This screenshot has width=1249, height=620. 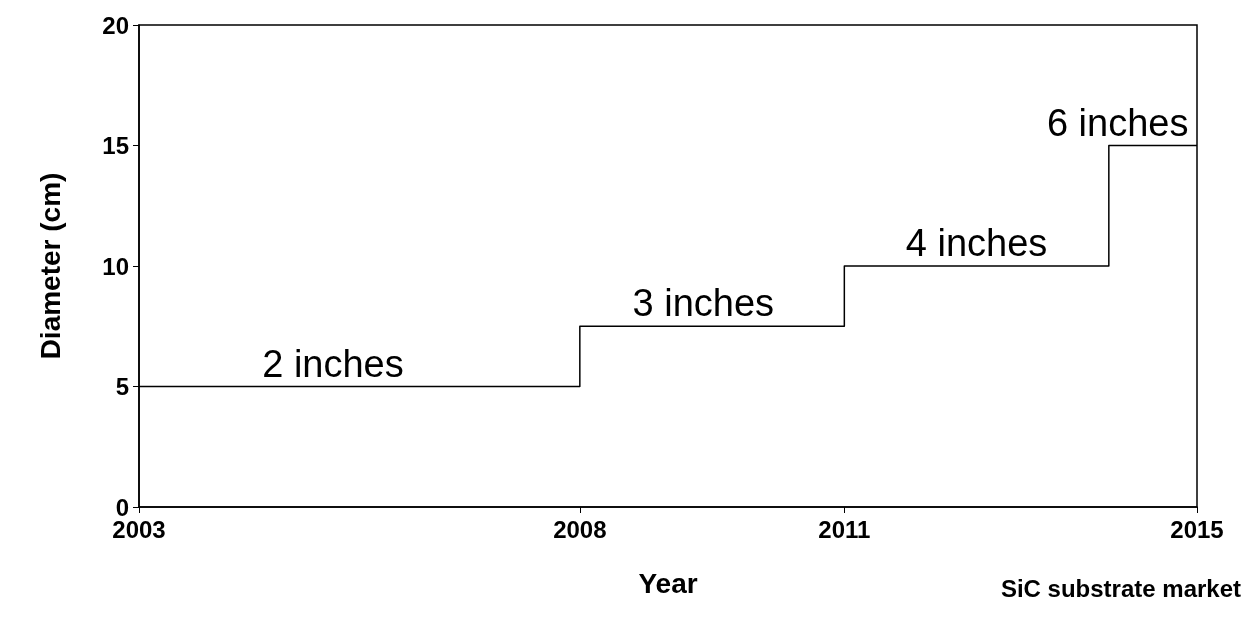 What do you see at coordinates (115, 25) in the screenshot?
I see `y-tick-label: 20` at bounding box center [115, 25].